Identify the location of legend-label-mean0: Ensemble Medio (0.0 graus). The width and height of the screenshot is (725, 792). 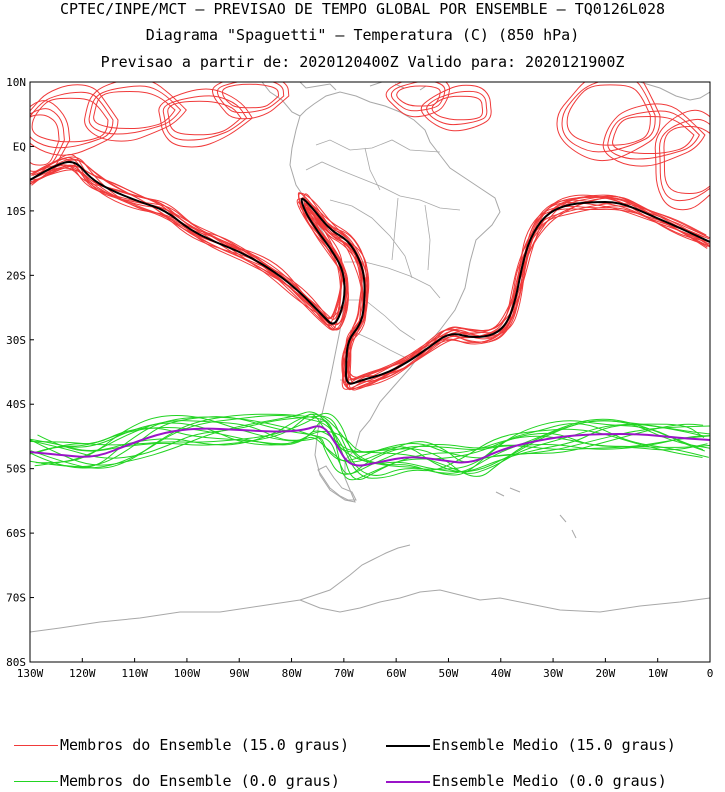
(549, 781).